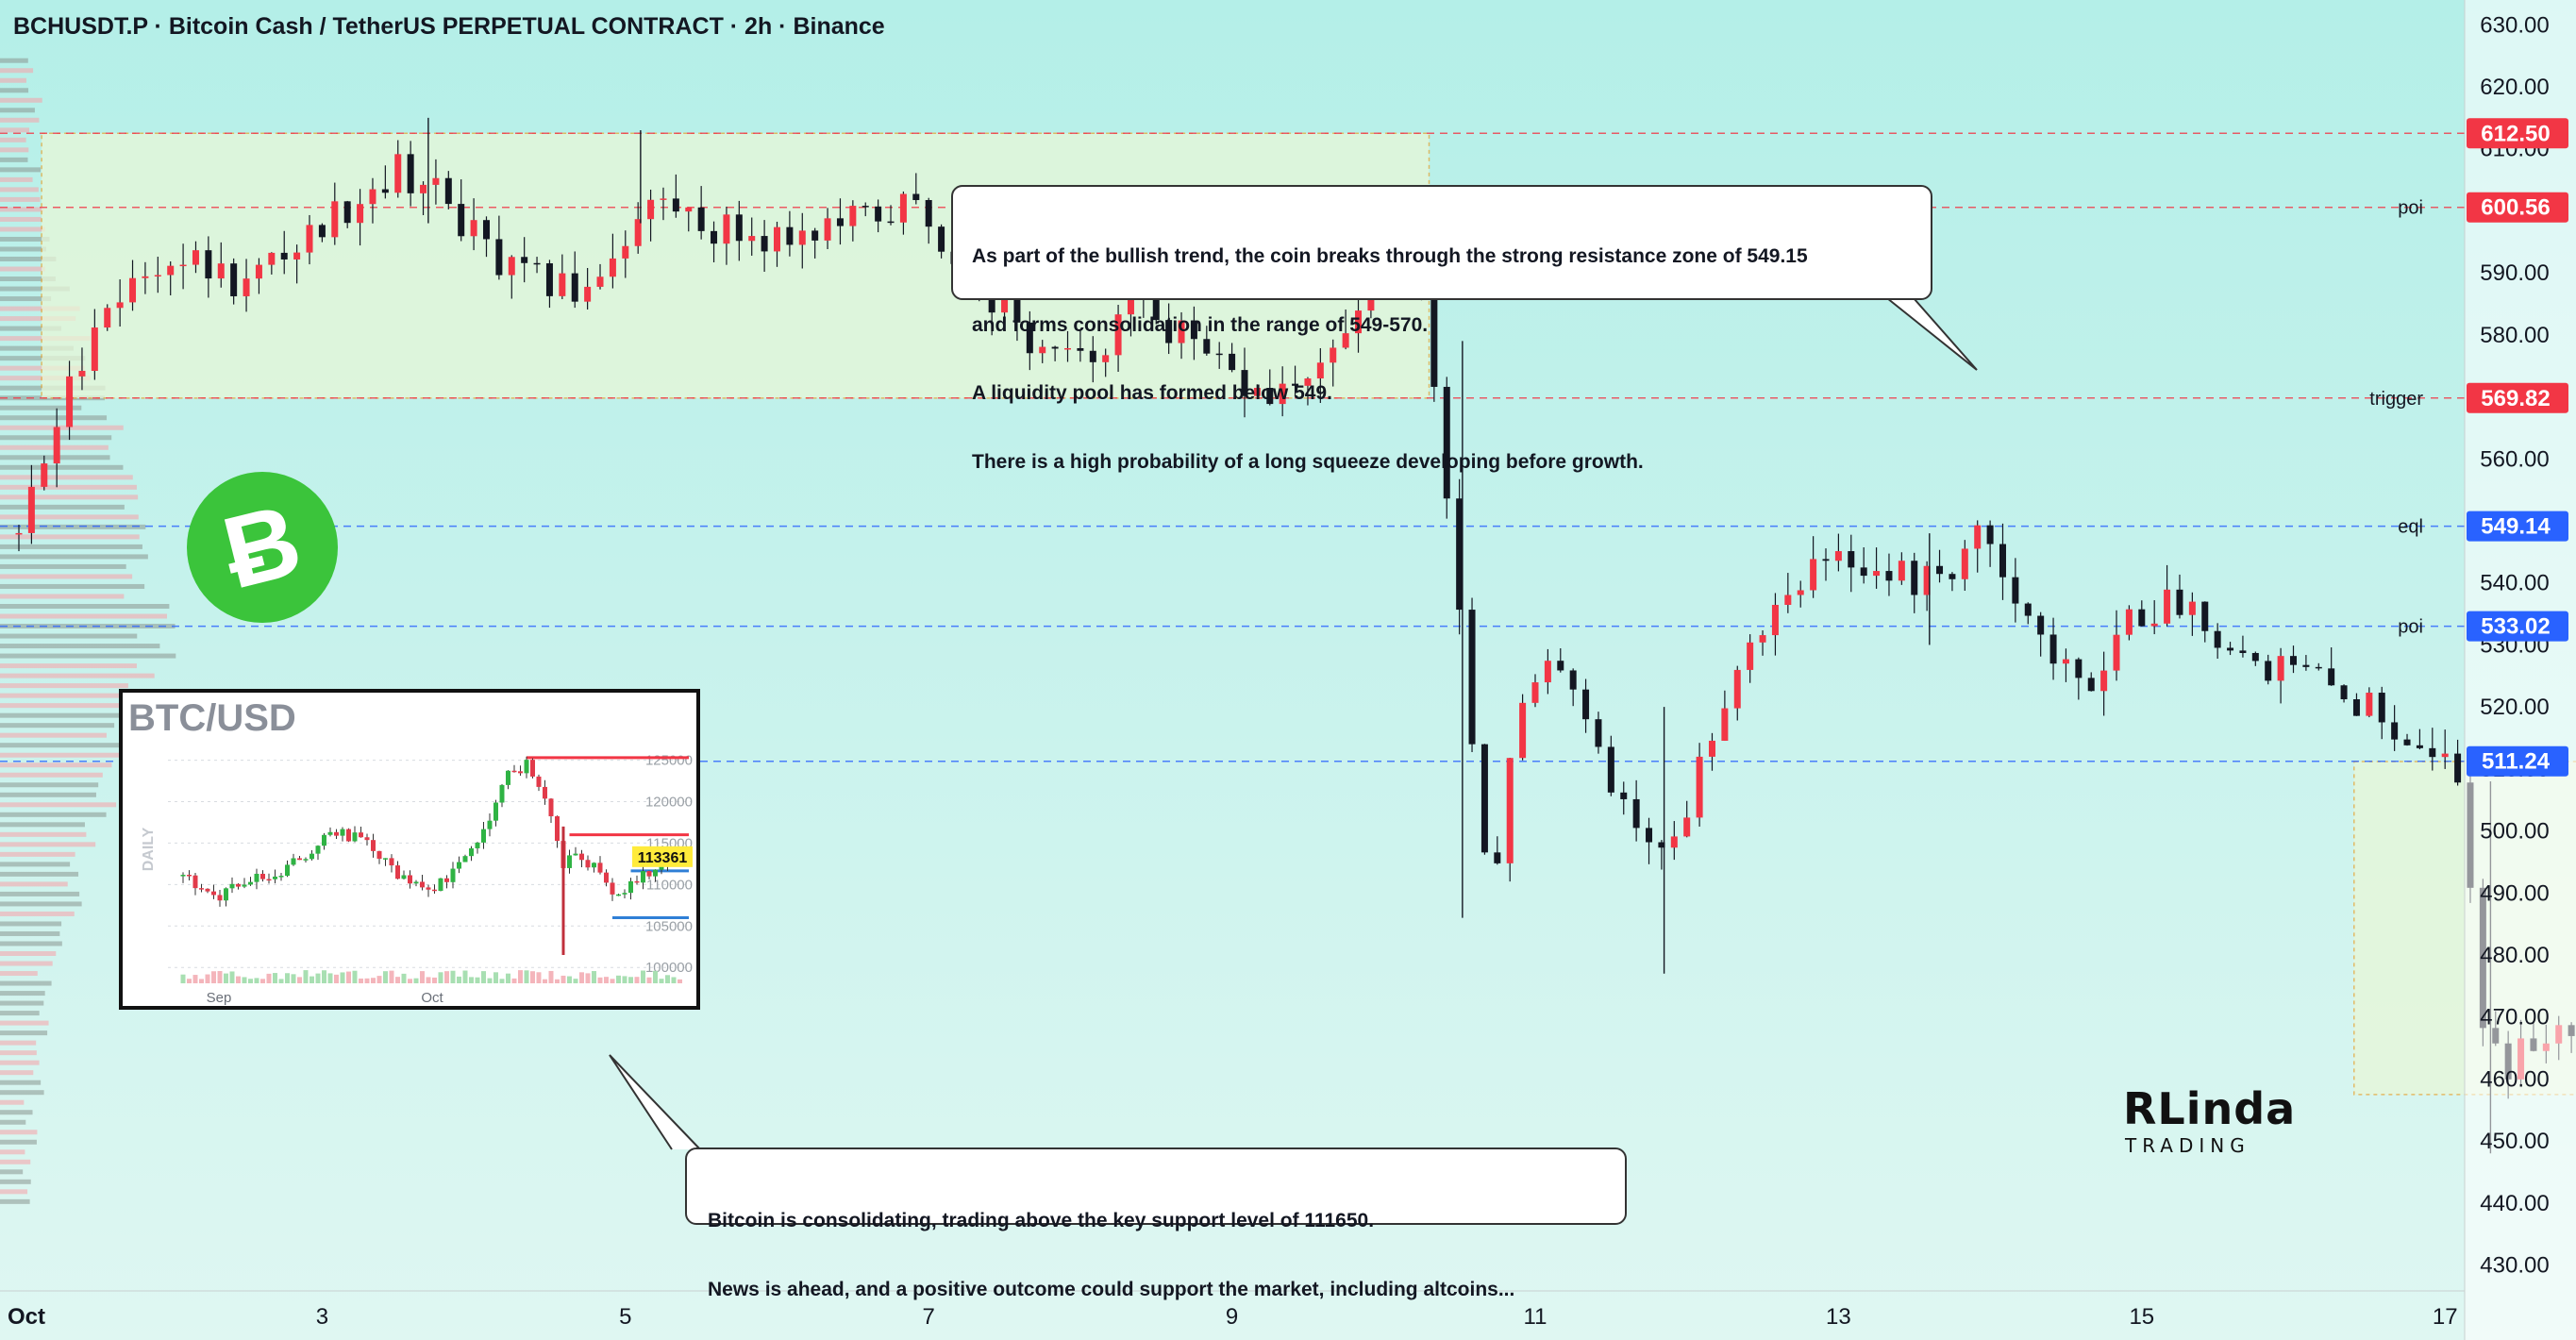  What do you see at coordinates (262, 547) in the screenshot?
I see `bitcoin-cash-coin-icon` at bounding box center [262, 547].